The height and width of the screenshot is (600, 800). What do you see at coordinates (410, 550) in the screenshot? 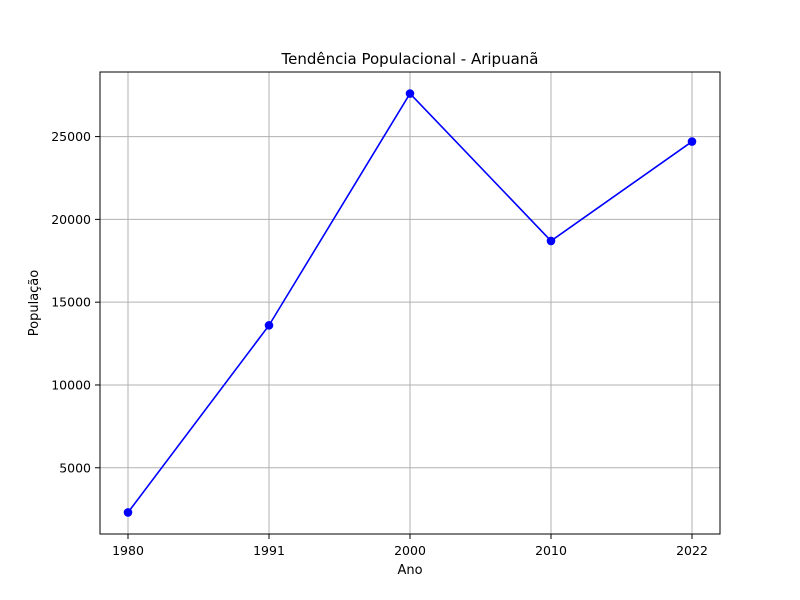
I see `x-tick-label: 2000` at bounding box center [410, 550].